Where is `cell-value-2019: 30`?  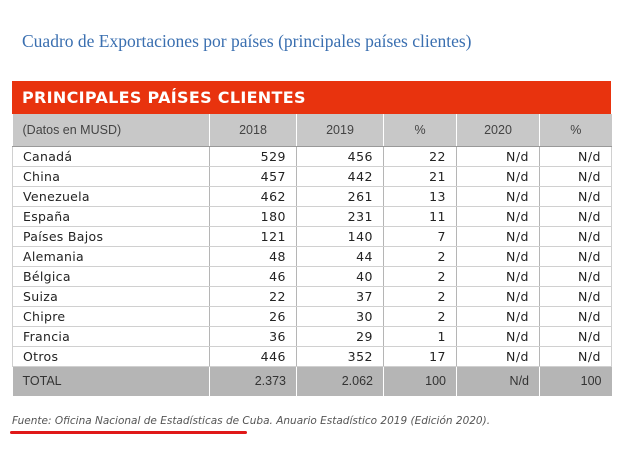
cell-value-2019: 30 is located at coordinates (340, 316).